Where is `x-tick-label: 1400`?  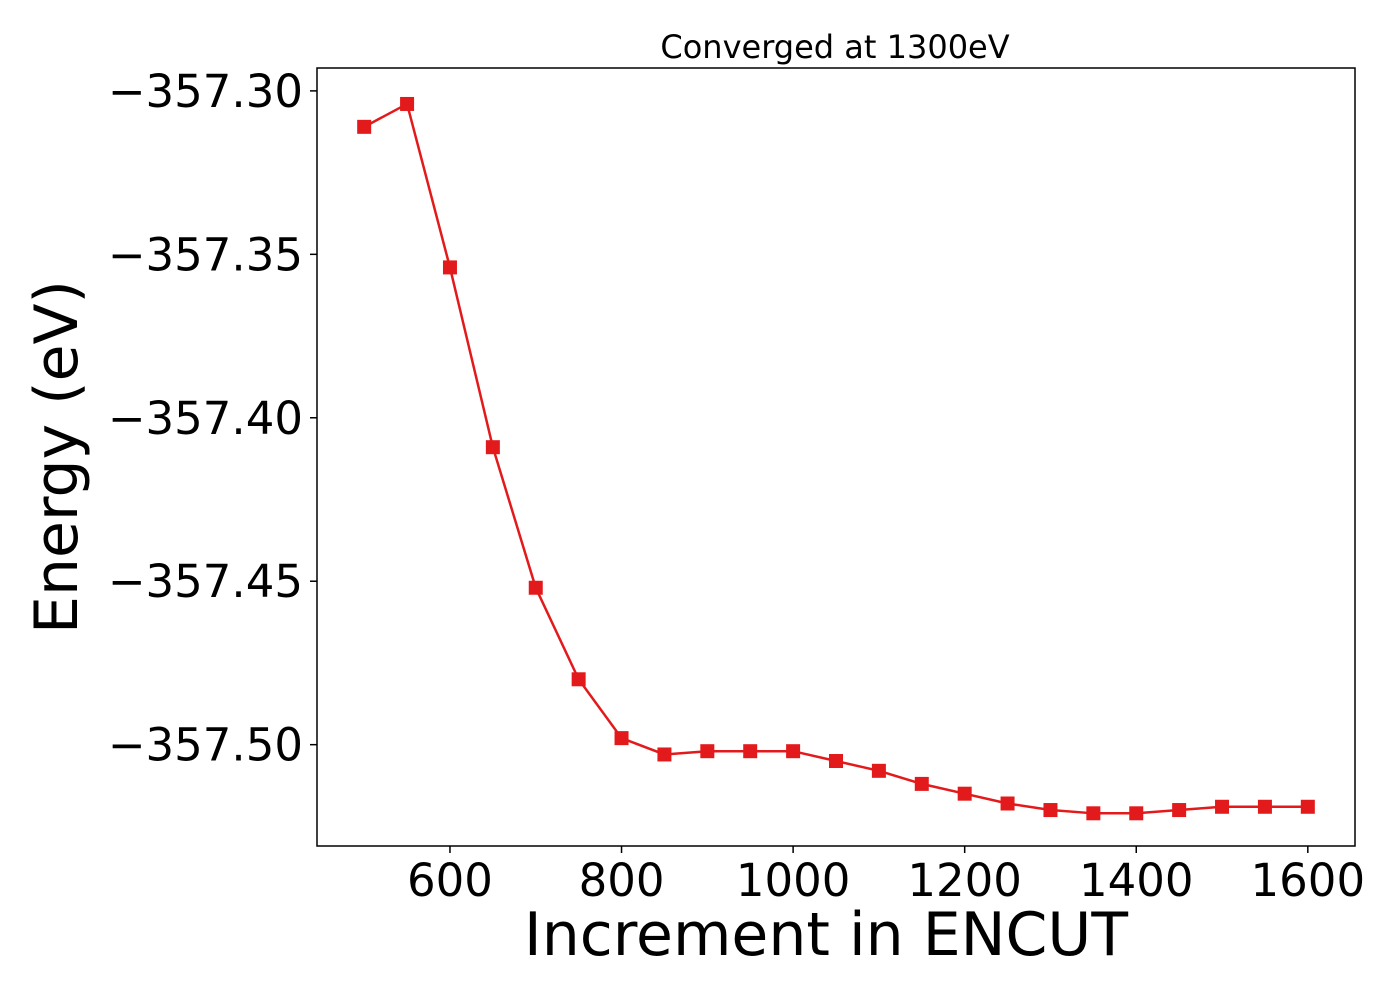
x-tick-label: 1400 is located at coordinates (1136, 880).